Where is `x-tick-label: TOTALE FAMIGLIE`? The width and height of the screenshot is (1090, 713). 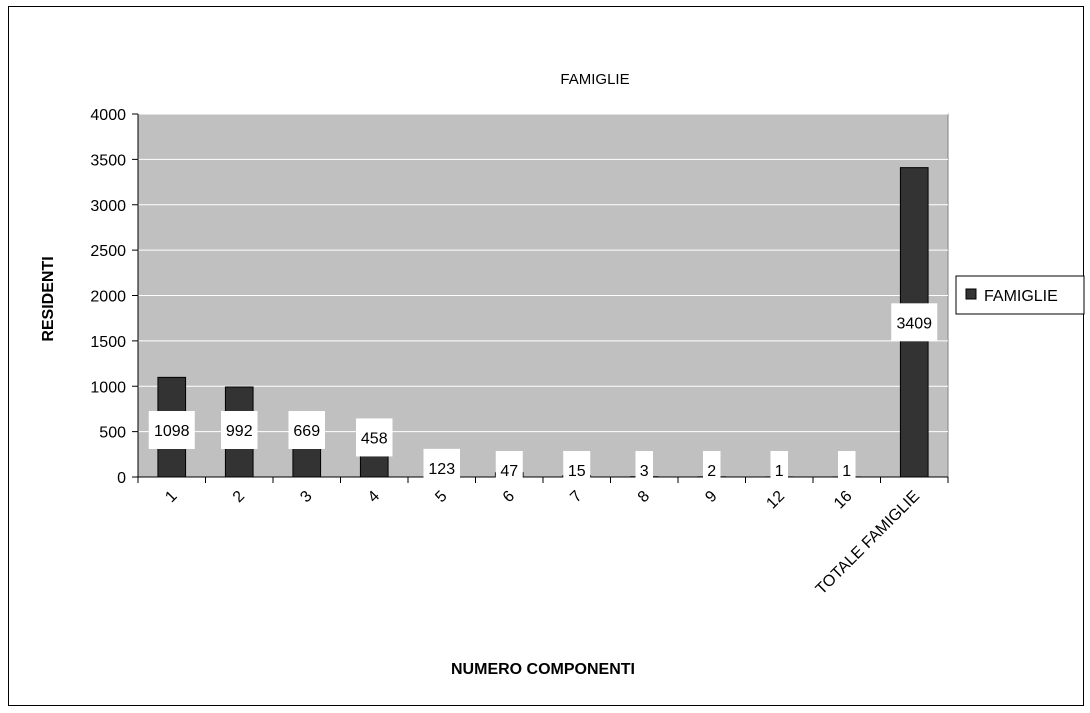 x-tick-label: TOTALE FAMIGLIE is located at coordinates (868, 543).